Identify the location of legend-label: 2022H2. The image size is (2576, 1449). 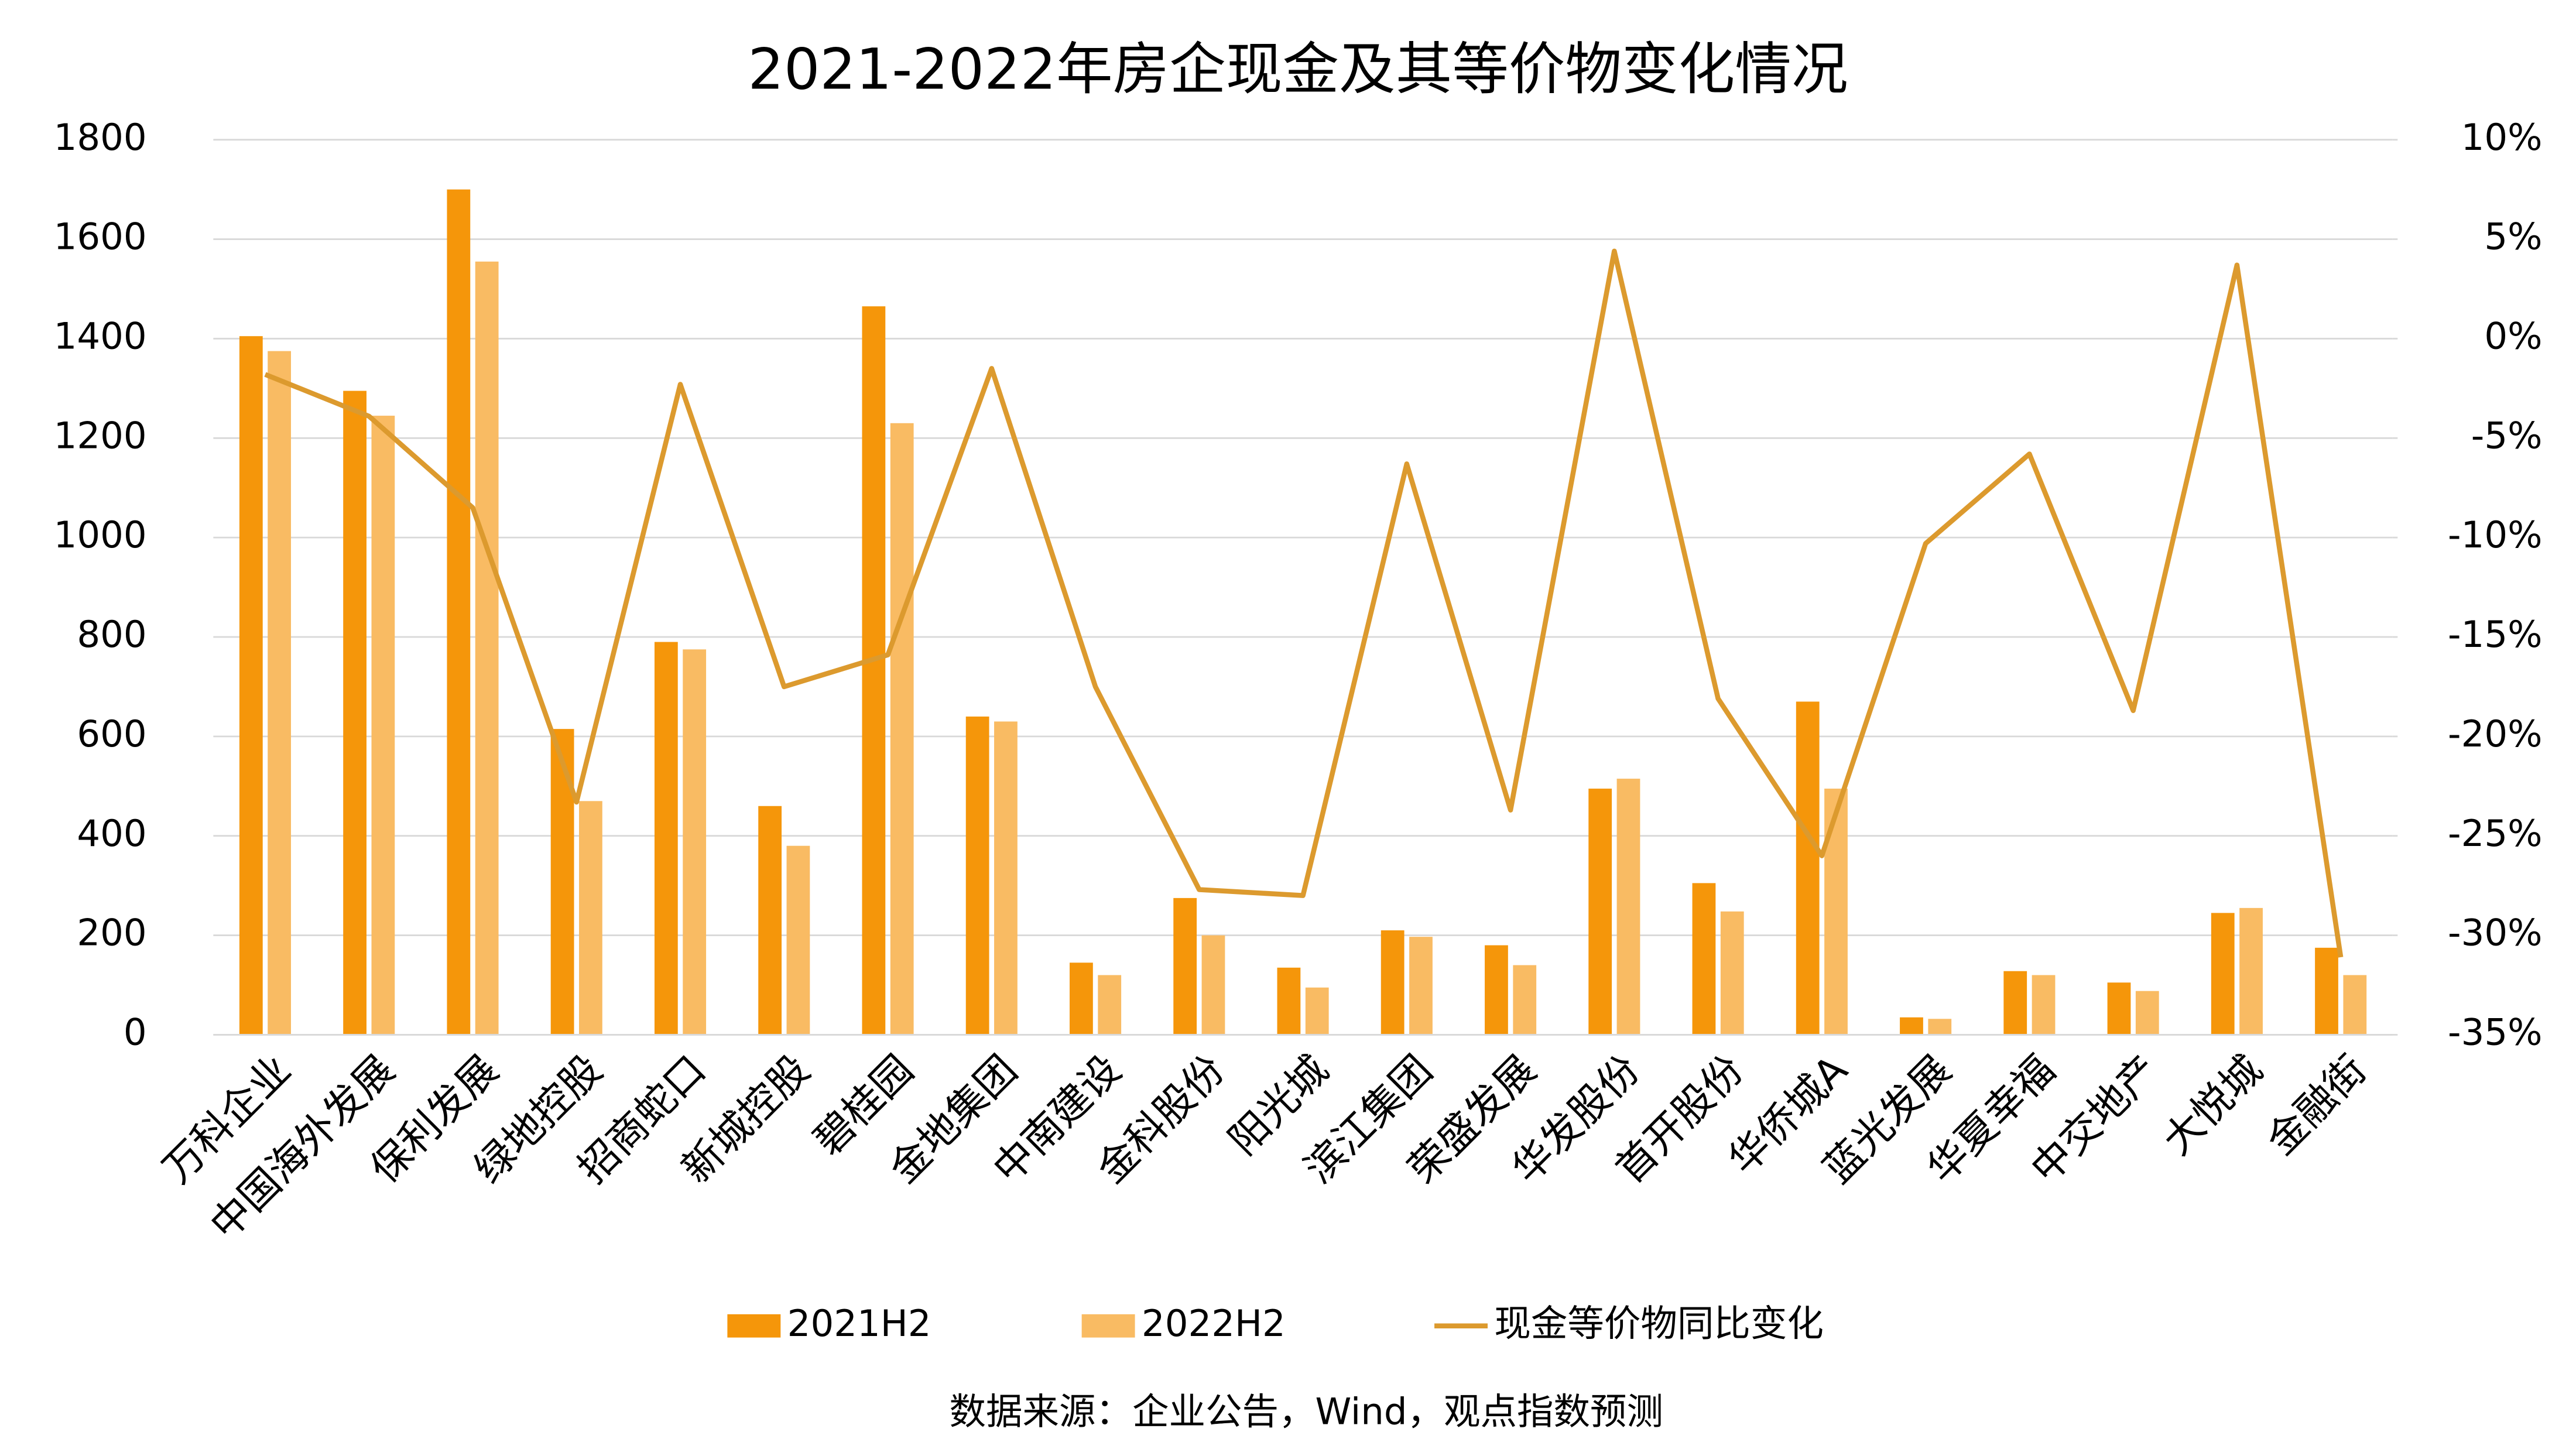
(1214, 1323).